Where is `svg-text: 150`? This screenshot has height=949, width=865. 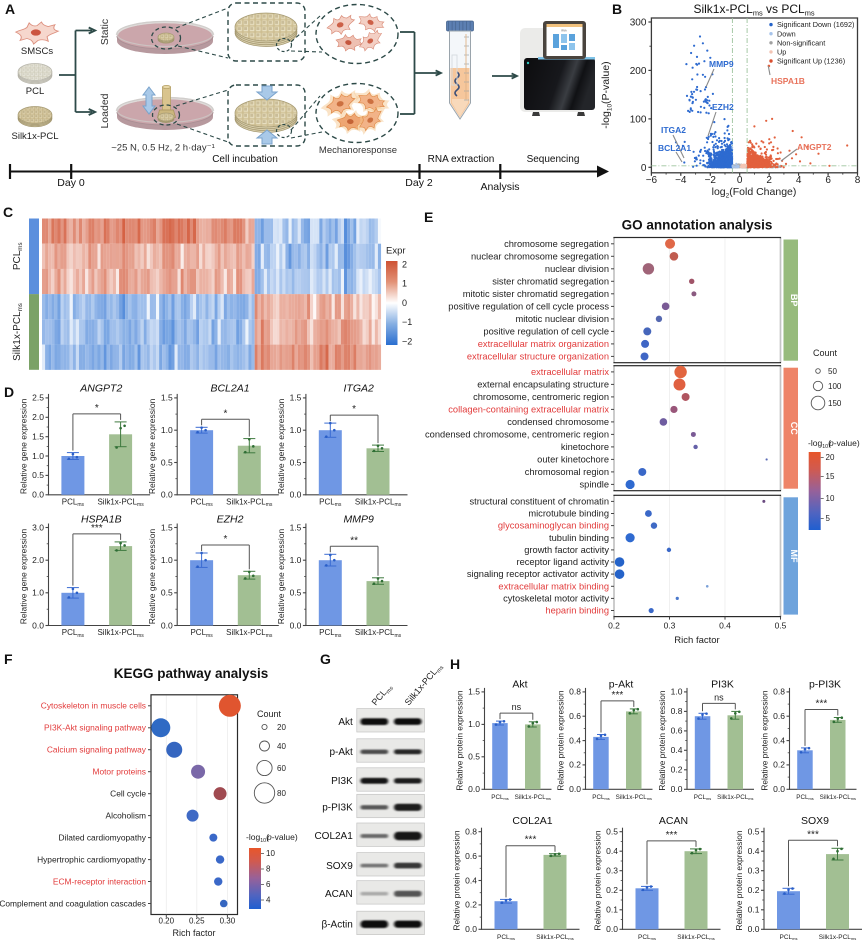 svg-text: 150 is located at coordinates (835, 403).